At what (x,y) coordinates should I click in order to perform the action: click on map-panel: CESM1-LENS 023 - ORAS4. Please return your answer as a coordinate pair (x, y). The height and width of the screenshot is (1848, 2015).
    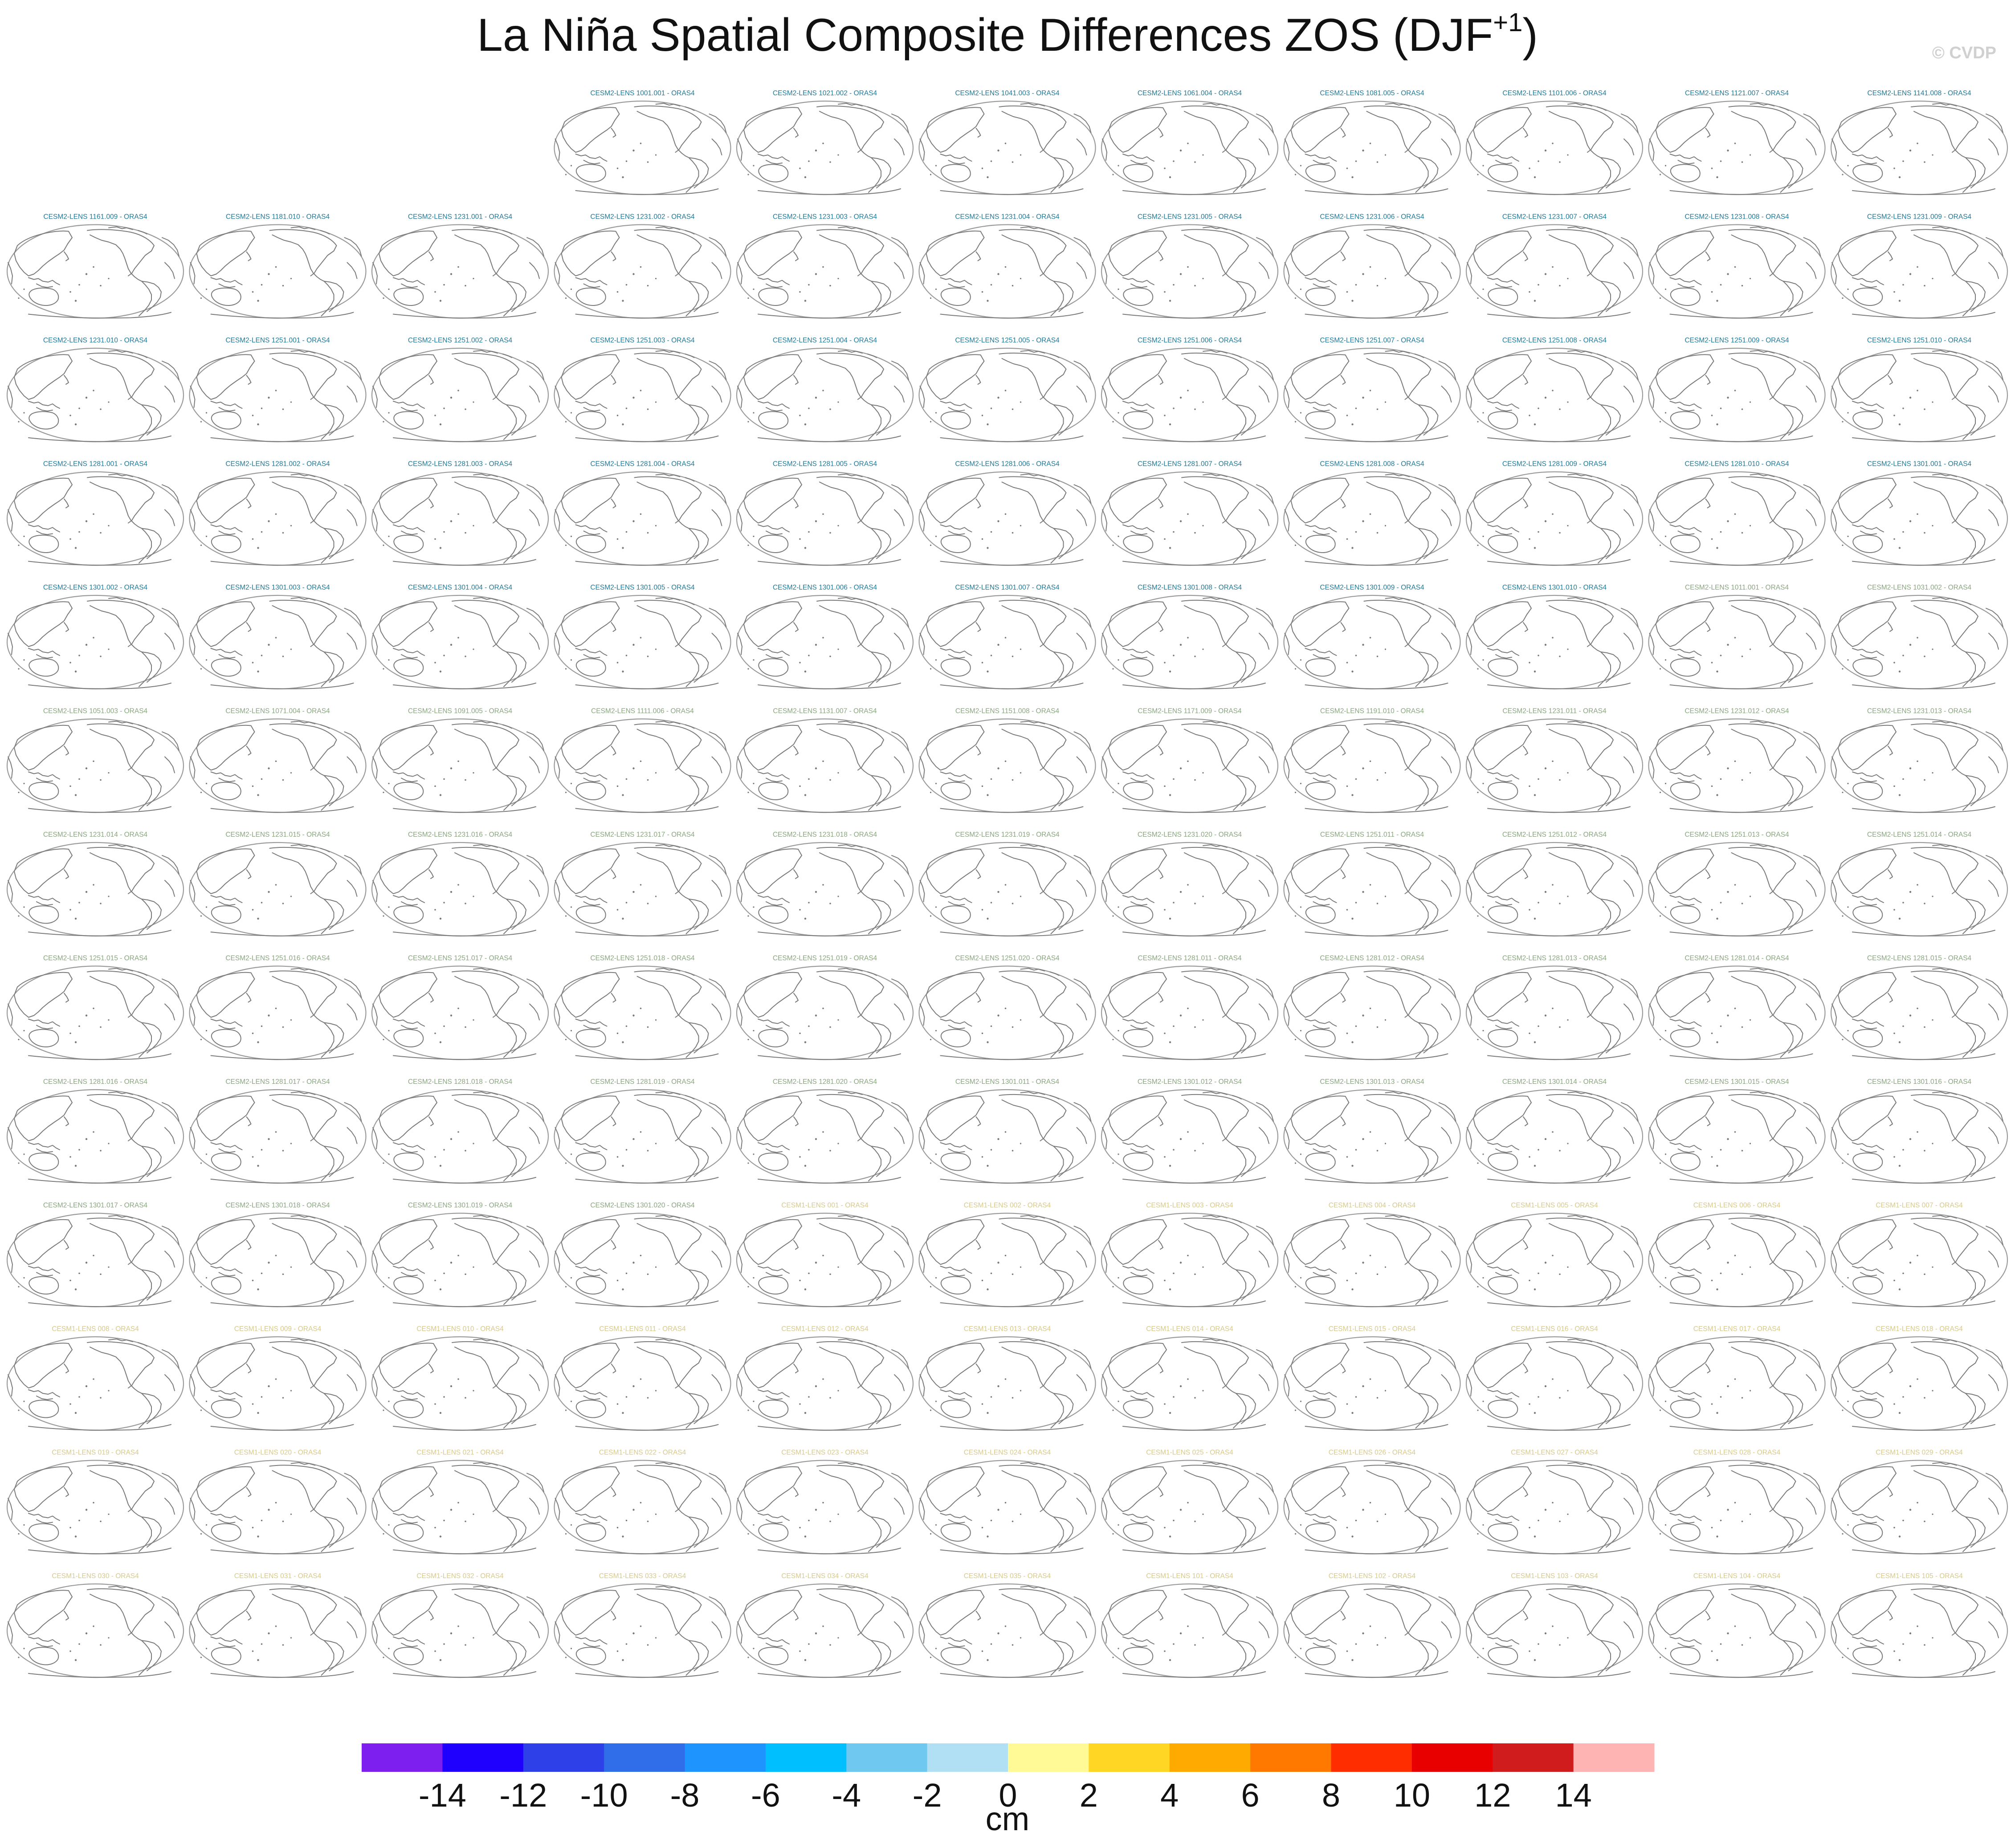
    Looking at the image, I should click on (825, 1502).